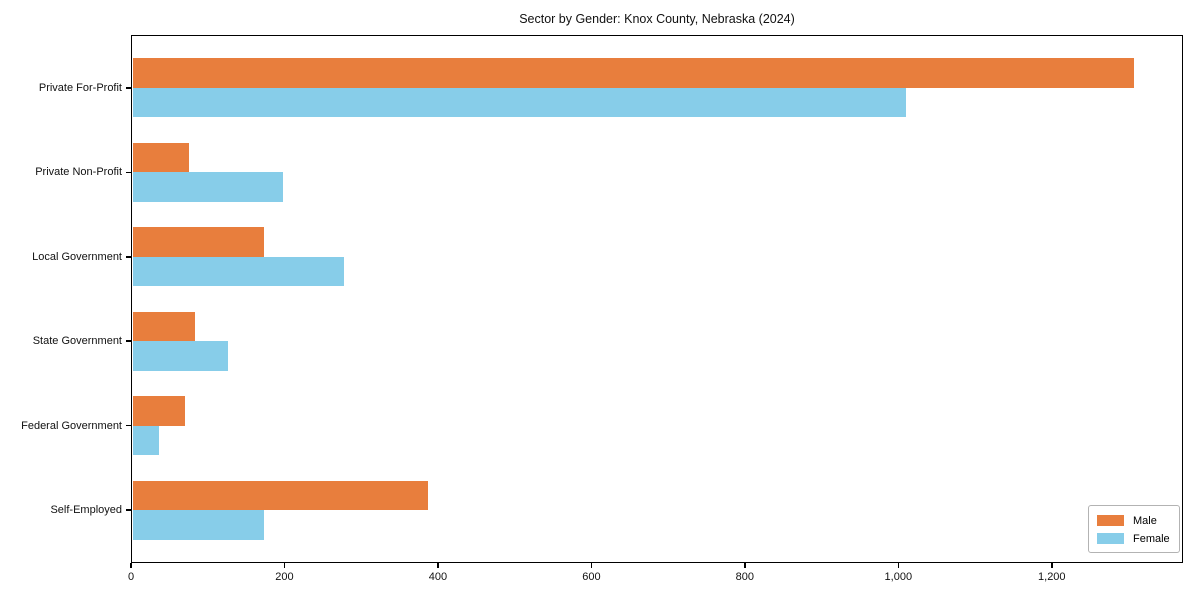 The image size is (1200, 600). I want to click on legend-swatch-female, so click(1110, 538).